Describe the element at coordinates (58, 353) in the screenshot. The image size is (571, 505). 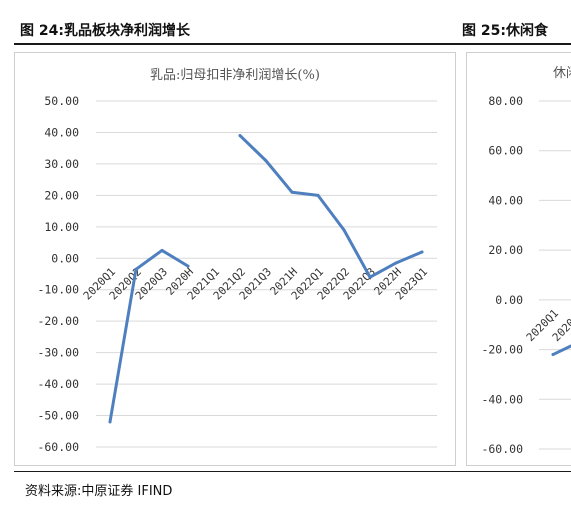
I see `y-tick-label: -30.00` at that location.